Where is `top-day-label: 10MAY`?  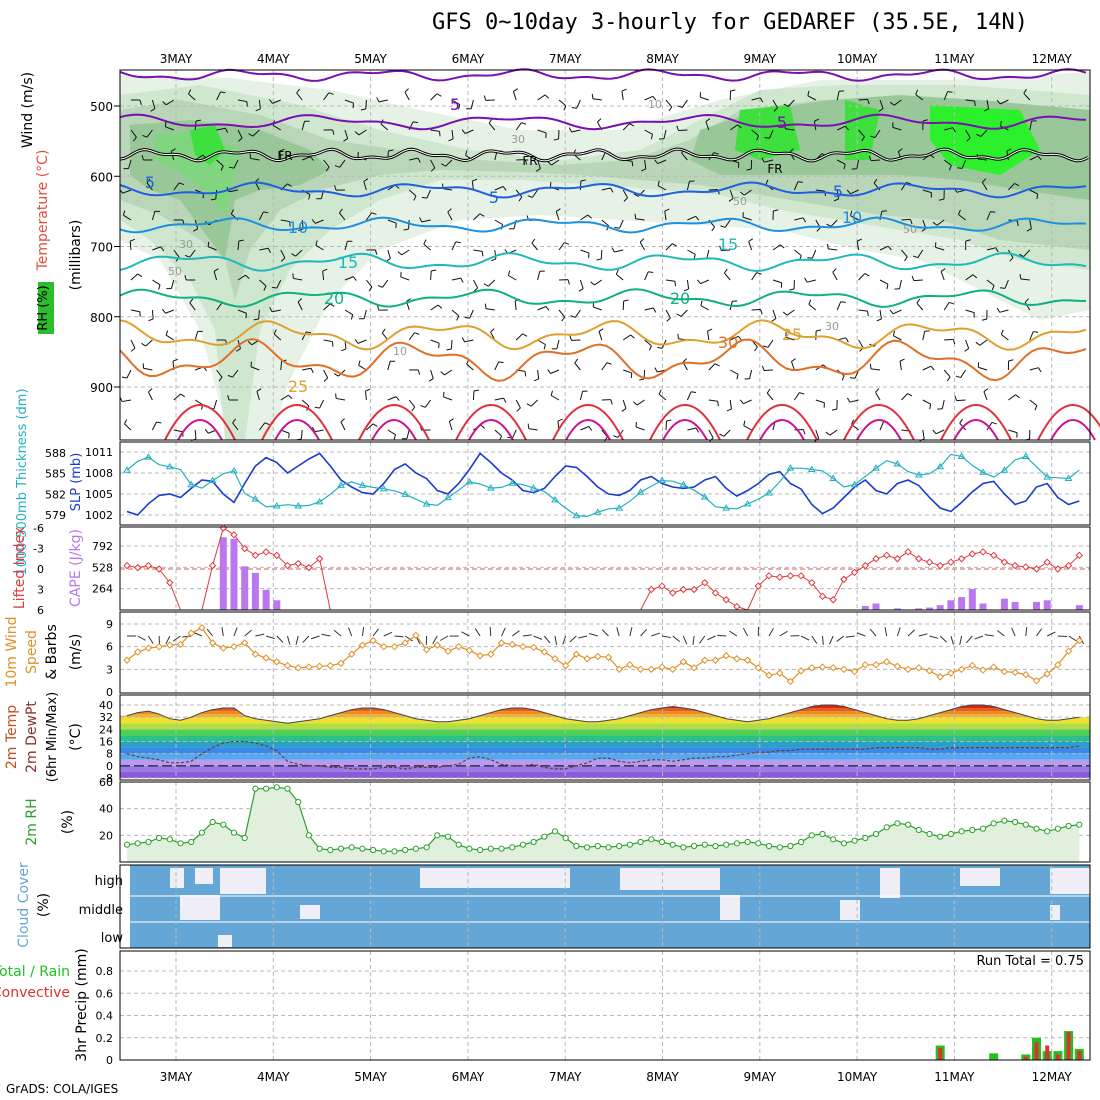 top-day-label: 10MAY is located at coordinates (857, 59).